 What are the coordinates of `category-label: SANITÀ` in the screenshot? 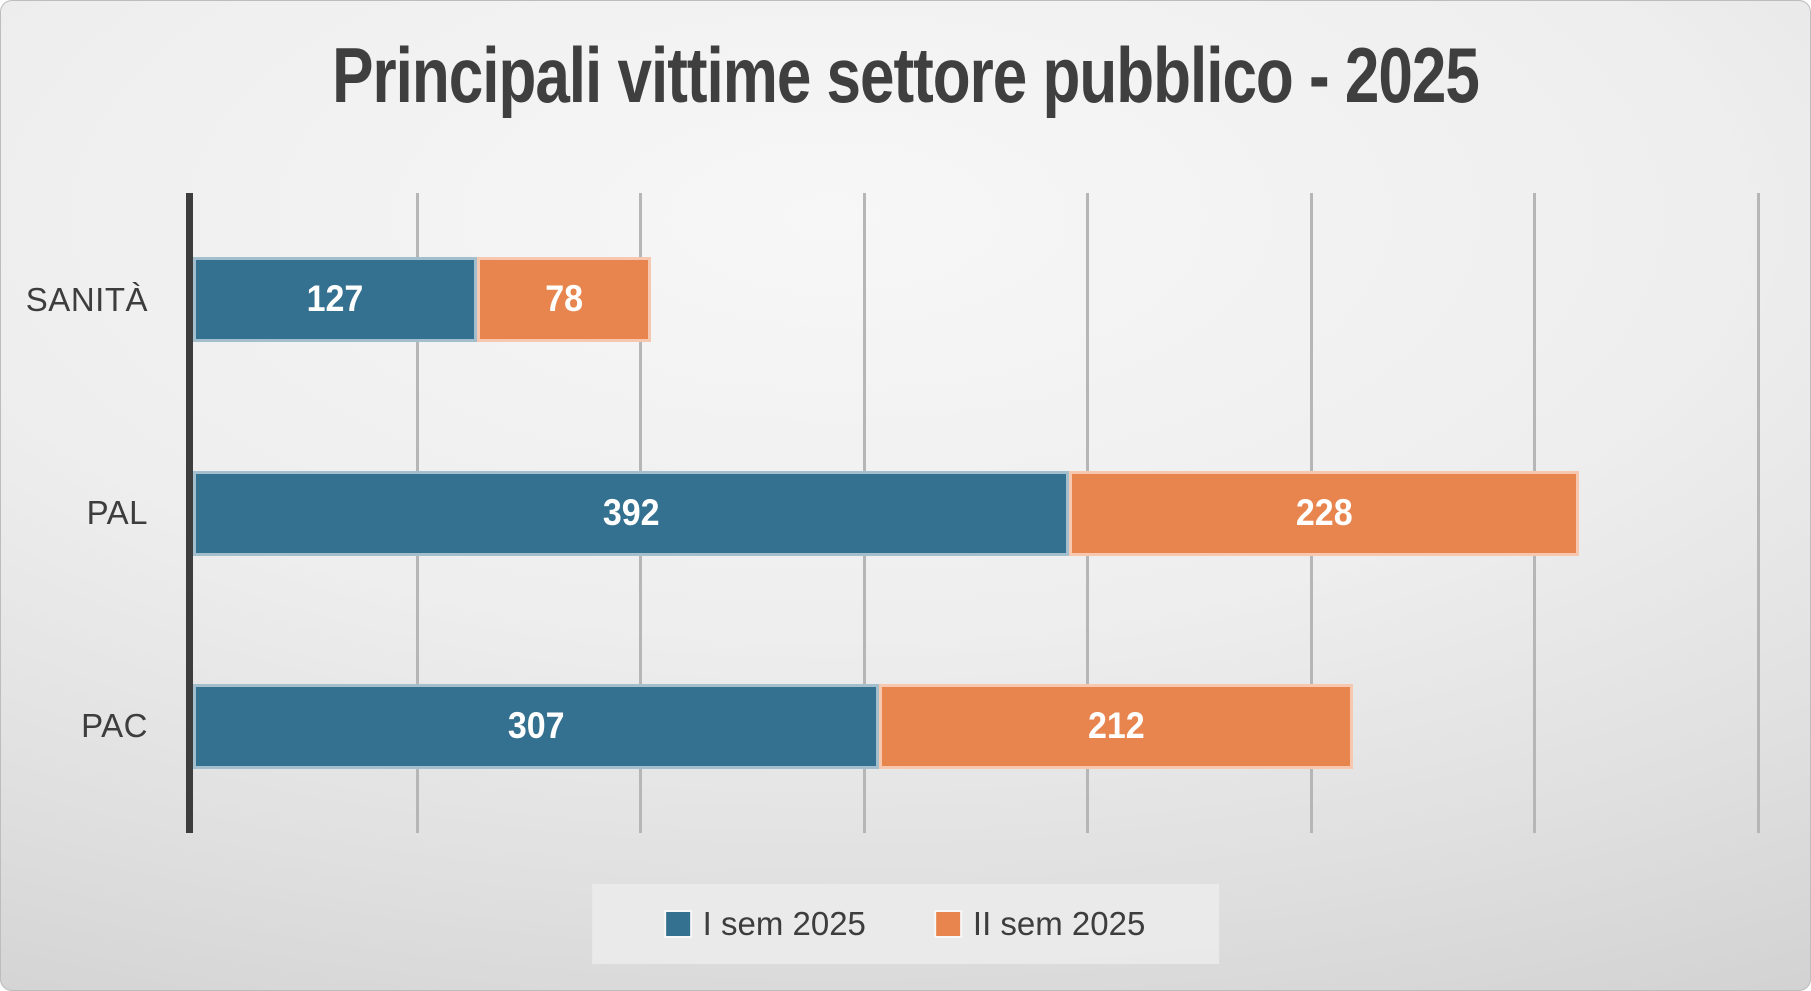 It's located at (86, 299).